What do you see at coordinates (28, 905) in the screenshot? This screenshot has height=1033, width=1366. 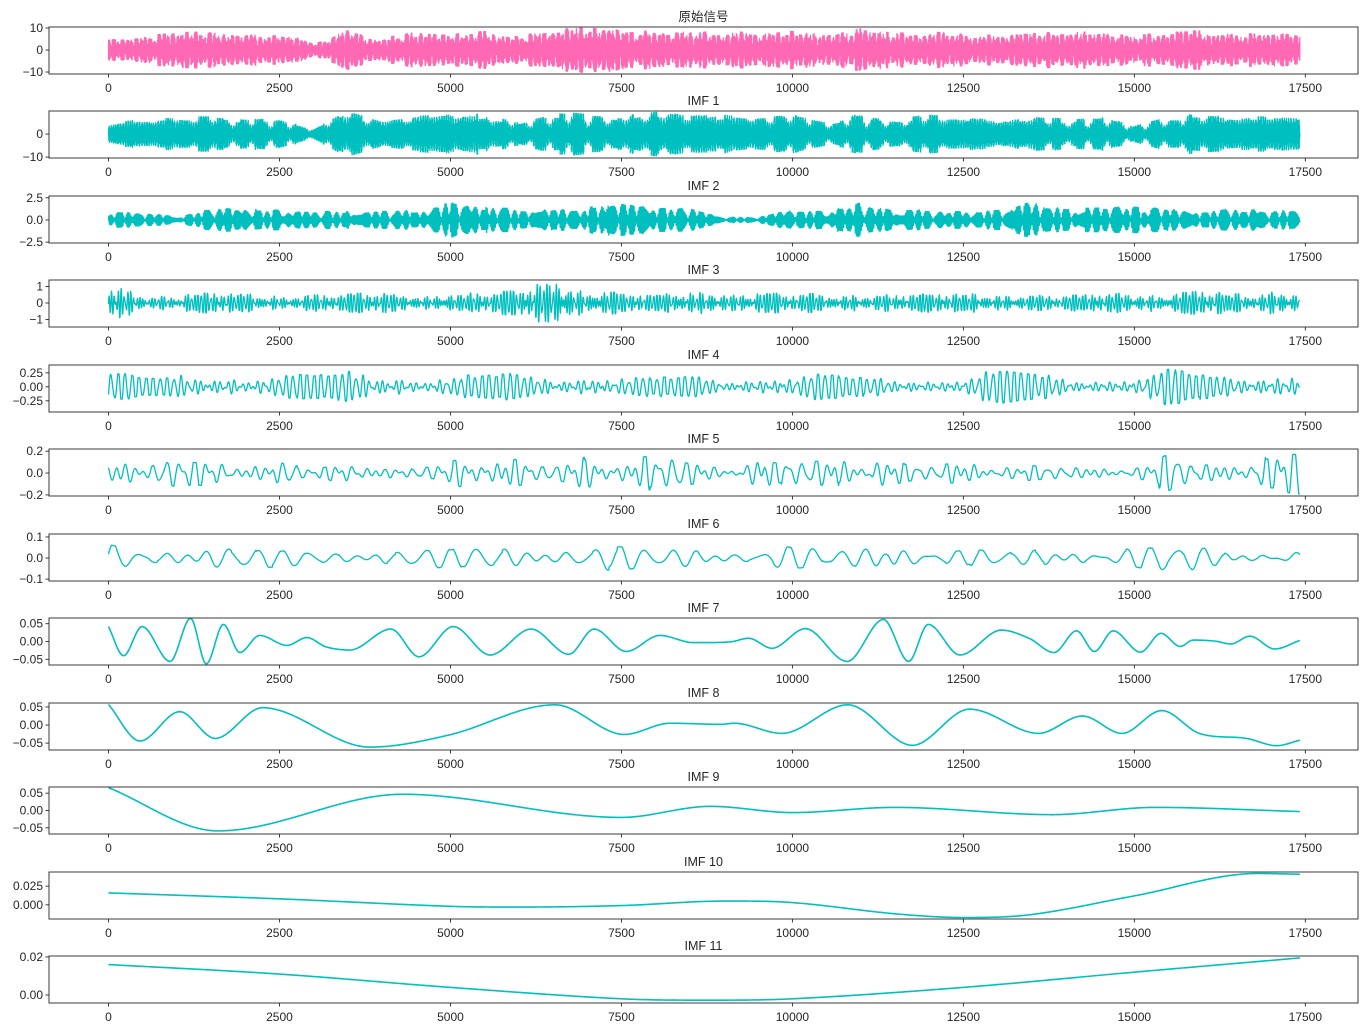 I see `y-tick-label: 0.000` at bounding box center [28, 905].